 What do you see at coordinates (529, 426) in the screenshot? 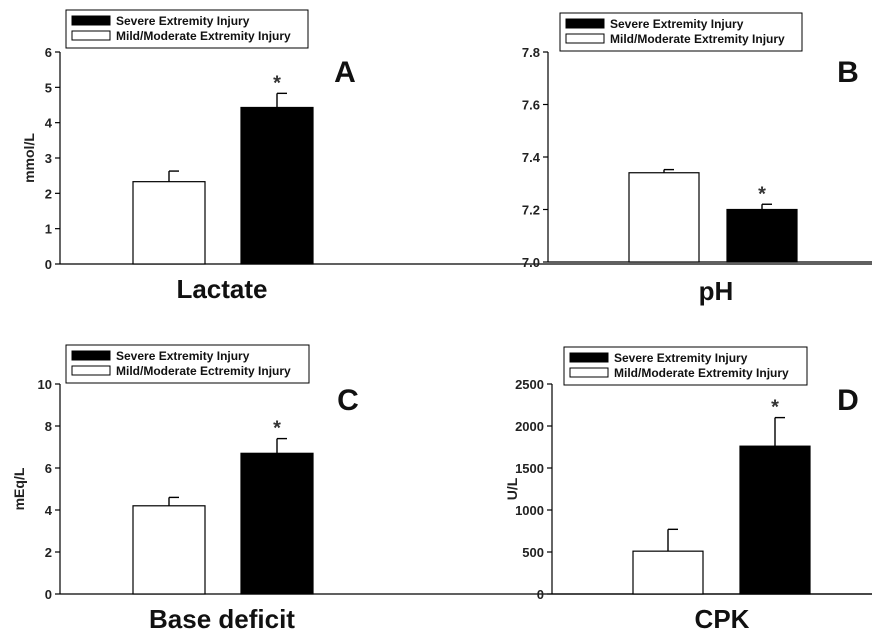
I see `y-tick-label: 2000` at bounding box center [529, 426].